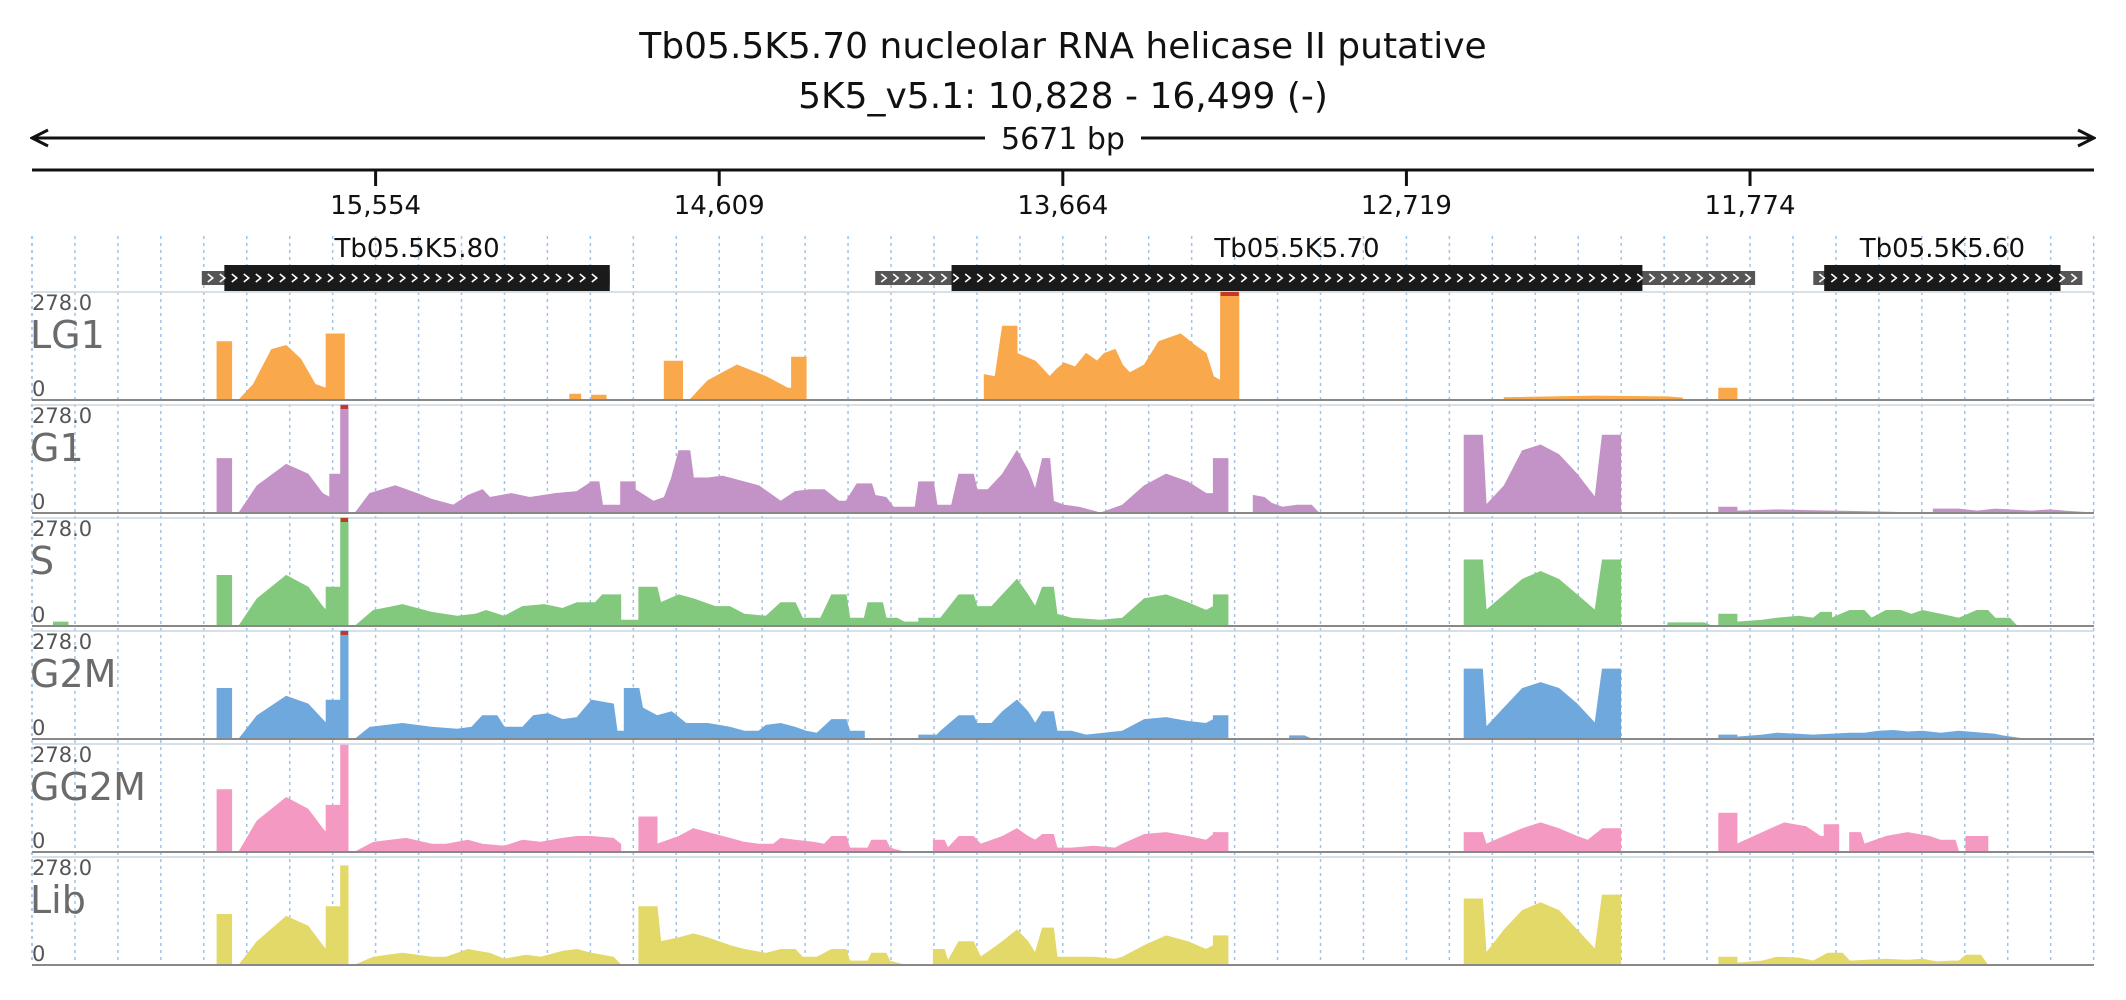 The image size is (2126, 1000). Describe the element at coordinates (1063, 96) in the screenshot. I see `chart-subtitle: 5K5_v5.1: 10,828 - 16,499 (-)` at that location.